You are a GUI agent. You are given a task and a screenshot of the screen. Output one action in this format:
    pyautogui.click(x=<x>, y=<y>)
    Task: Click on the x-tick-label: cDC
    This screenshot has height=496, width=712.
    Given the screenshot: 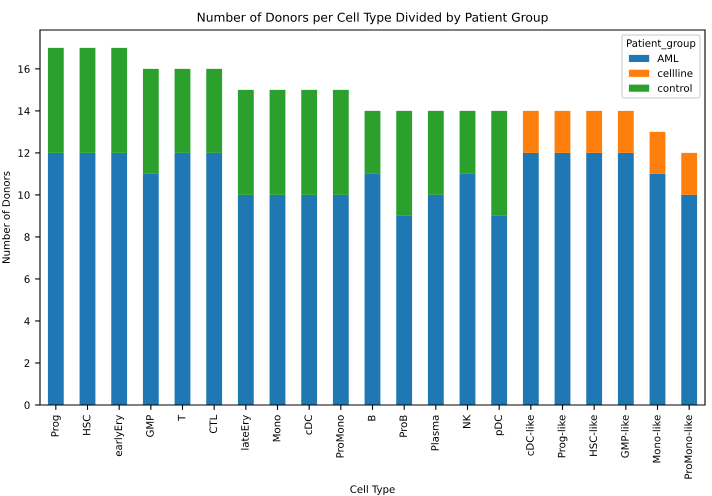 What is the action you would take?
    pyautogui.click(x=308, y=425)
    